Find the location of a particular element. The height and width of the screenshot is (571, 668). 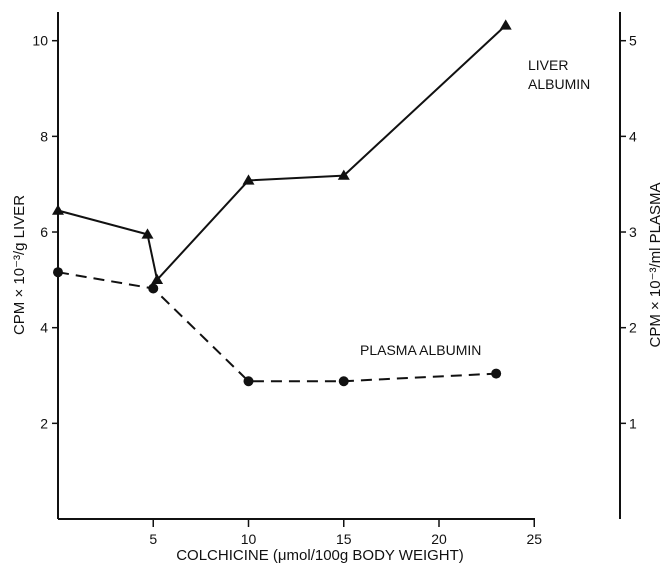

x-tick-label: 5 is located at coordinates (153, 539).